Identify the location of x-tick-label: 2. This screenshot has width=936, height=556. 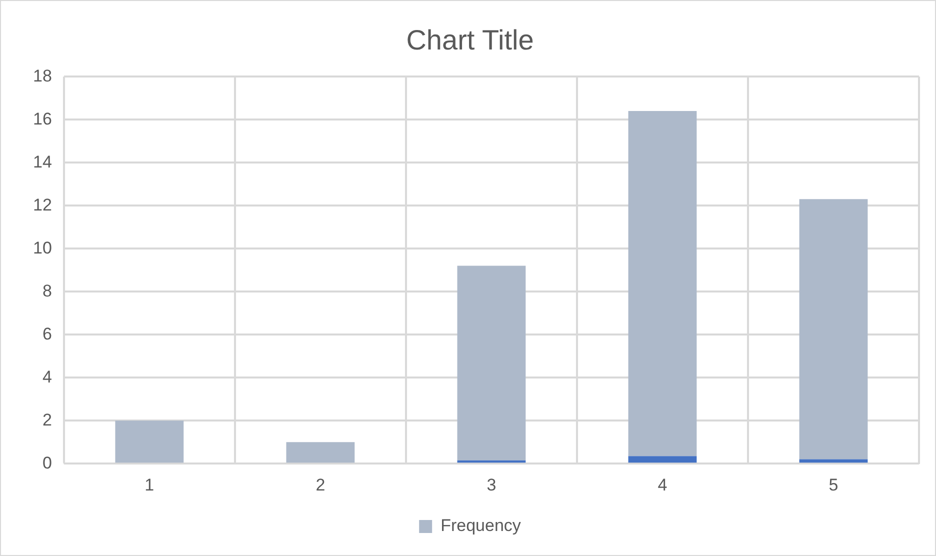
(321, 484).